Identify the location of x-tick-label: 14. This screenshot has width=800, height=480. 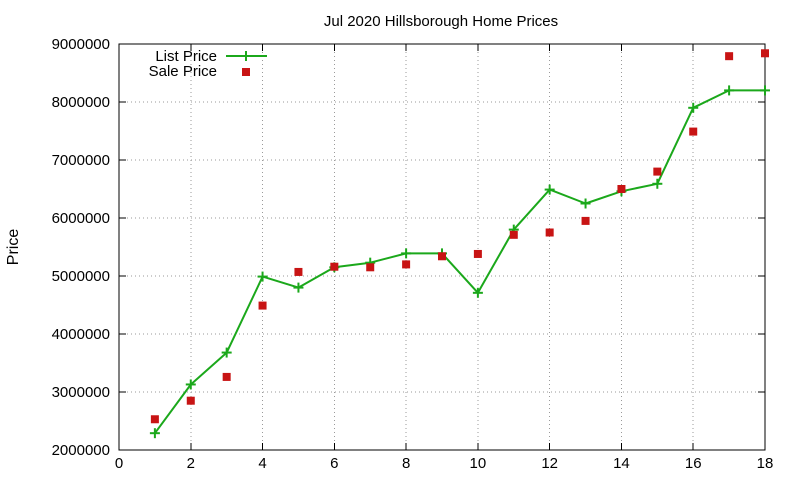
(621, 463).